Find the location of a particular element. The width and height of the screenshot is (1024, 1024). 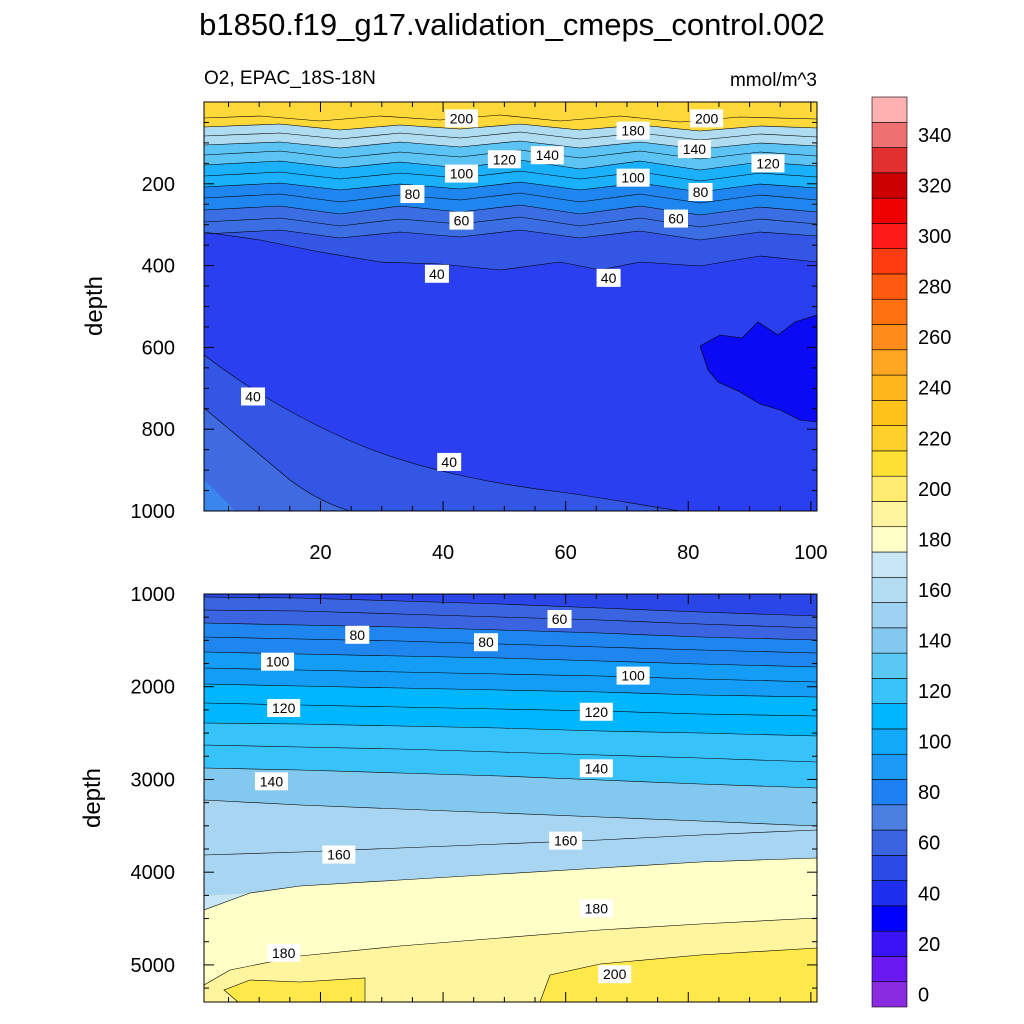

colorbar-label: 280 is located at coordinates (934, 288).